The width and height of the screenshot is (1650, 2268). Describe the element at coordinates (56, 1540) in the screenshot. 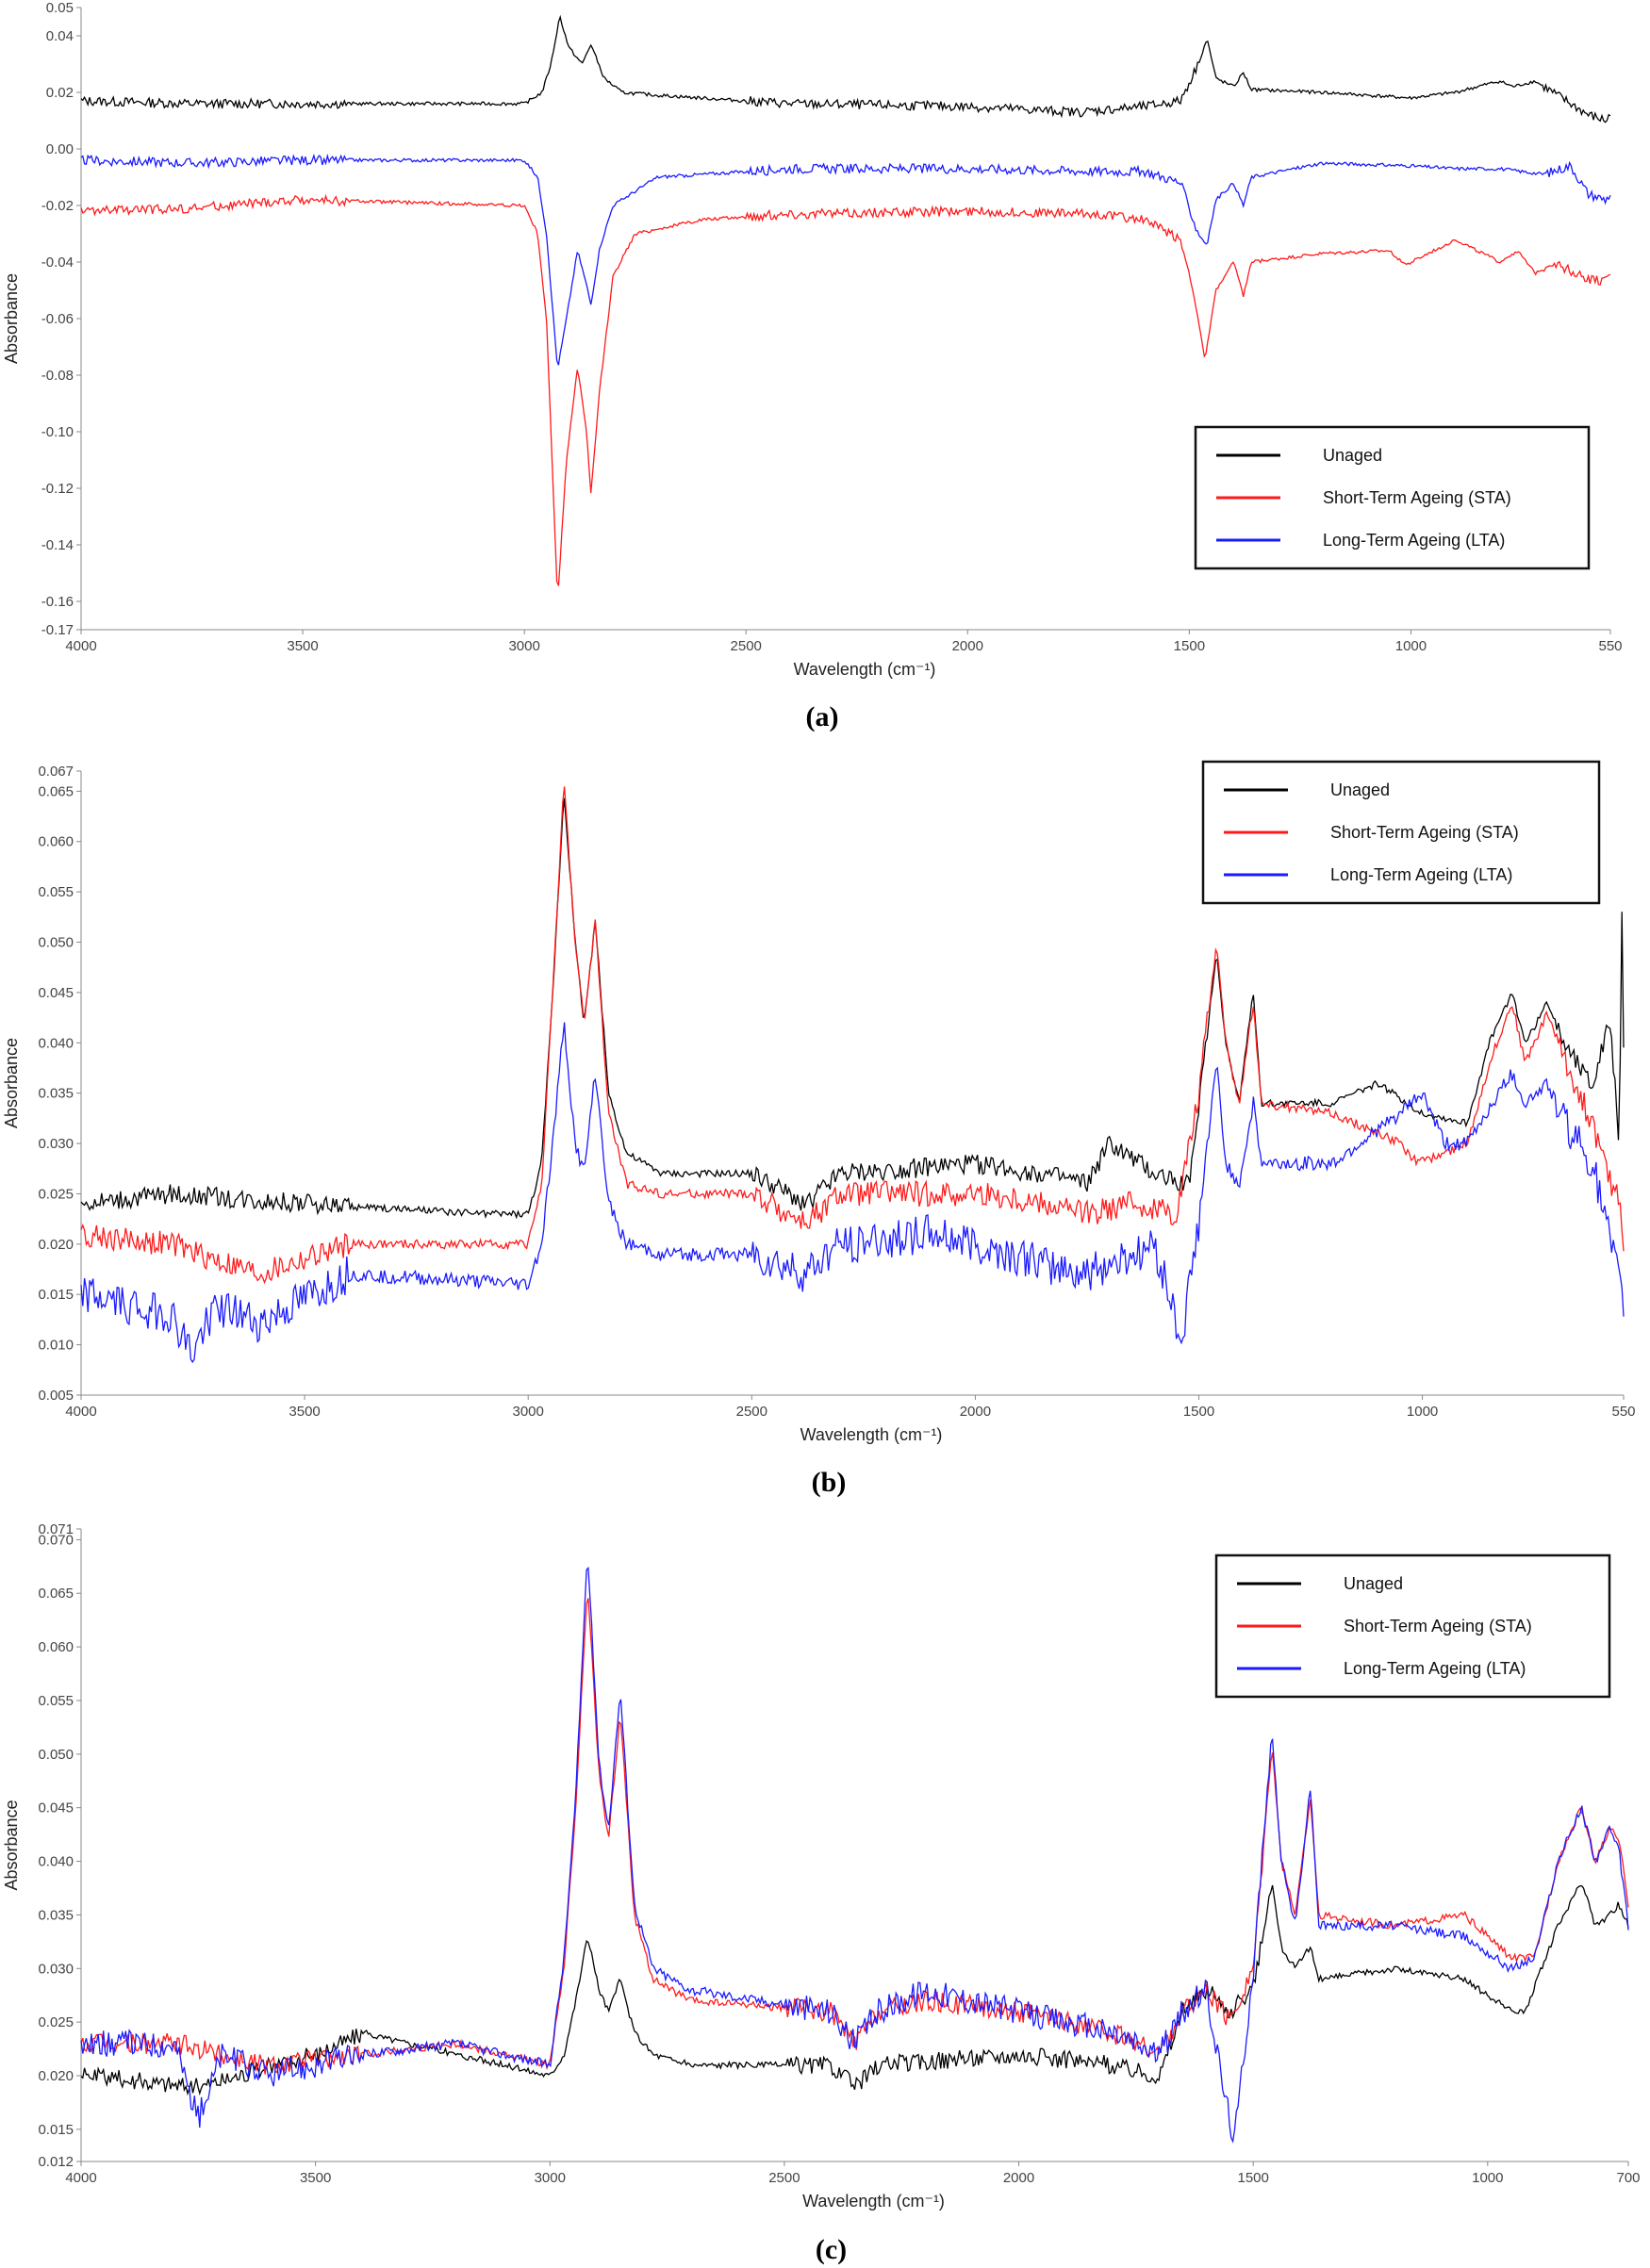

I see `y-tick-label: 0.070` at that location.